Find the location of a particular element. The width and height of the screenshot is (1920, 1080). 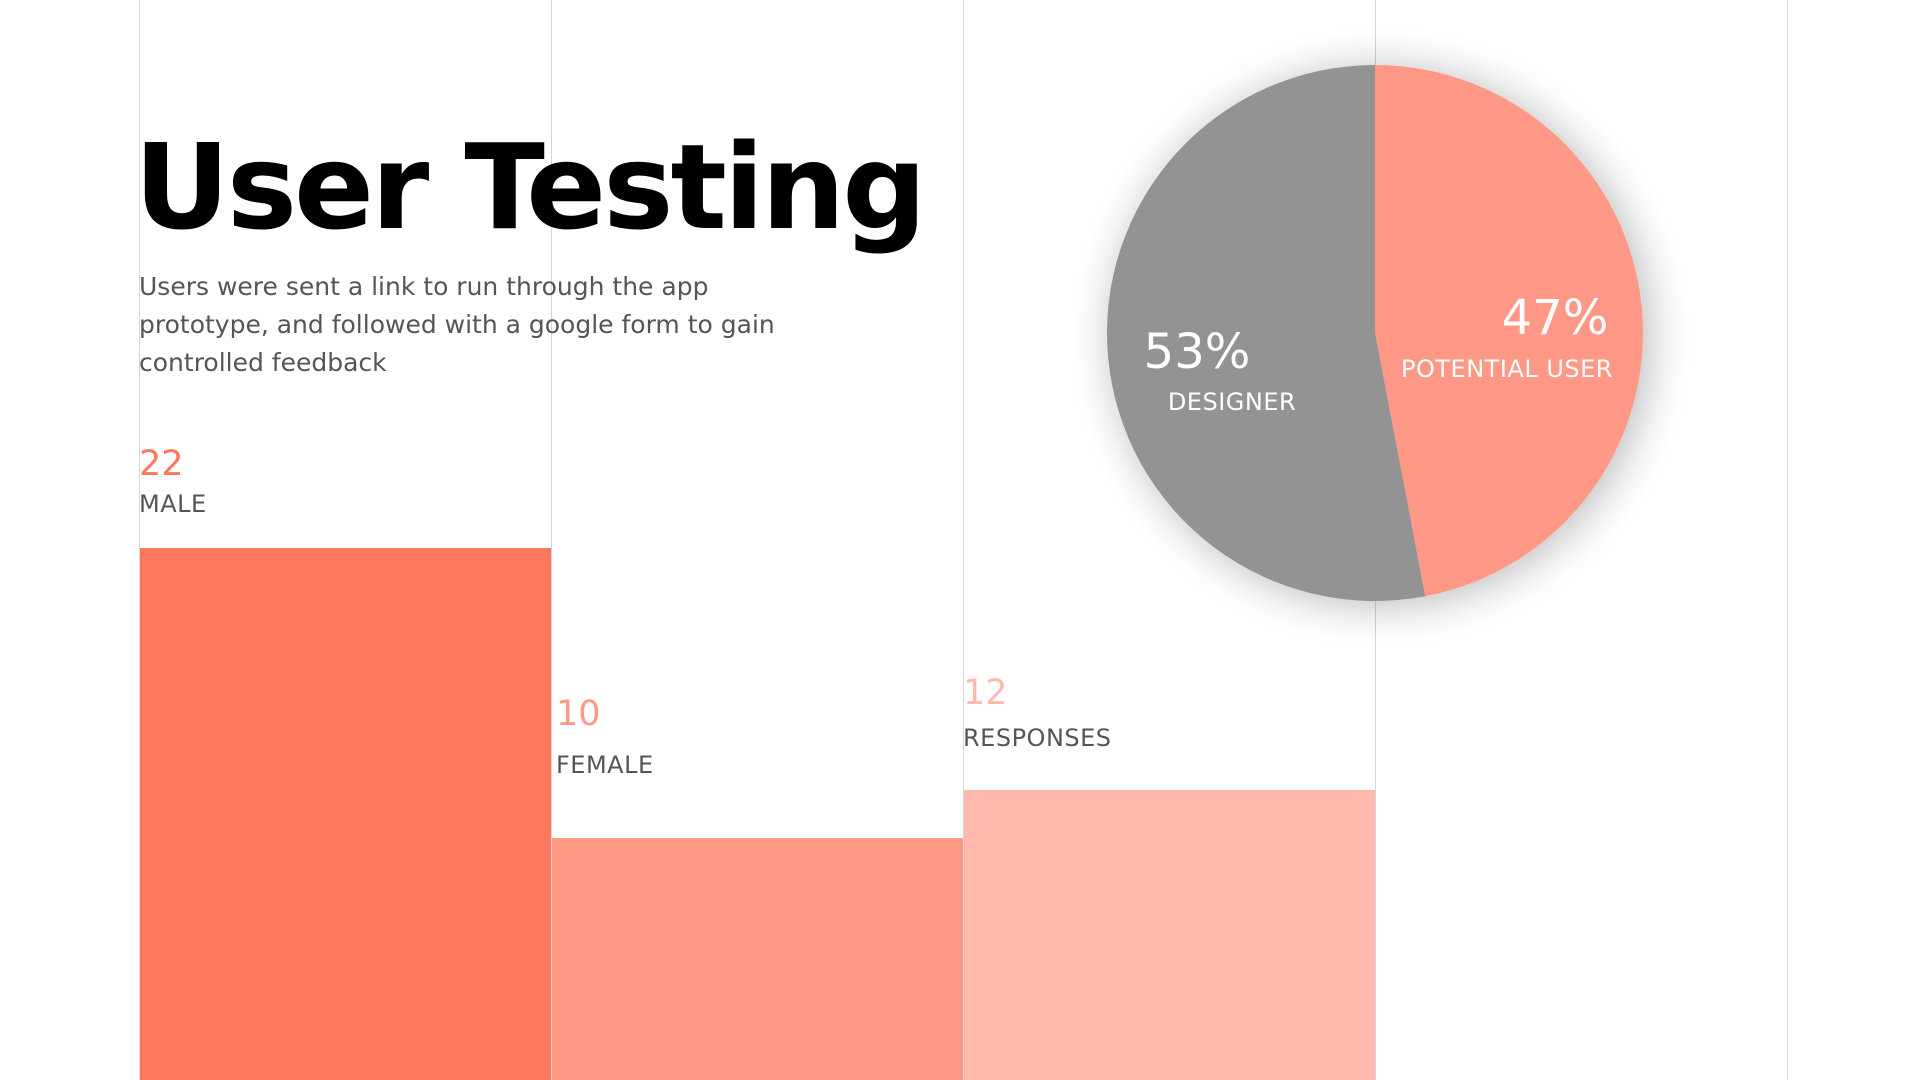

bar-value-male: 22 is located at coordinates (161, 464).